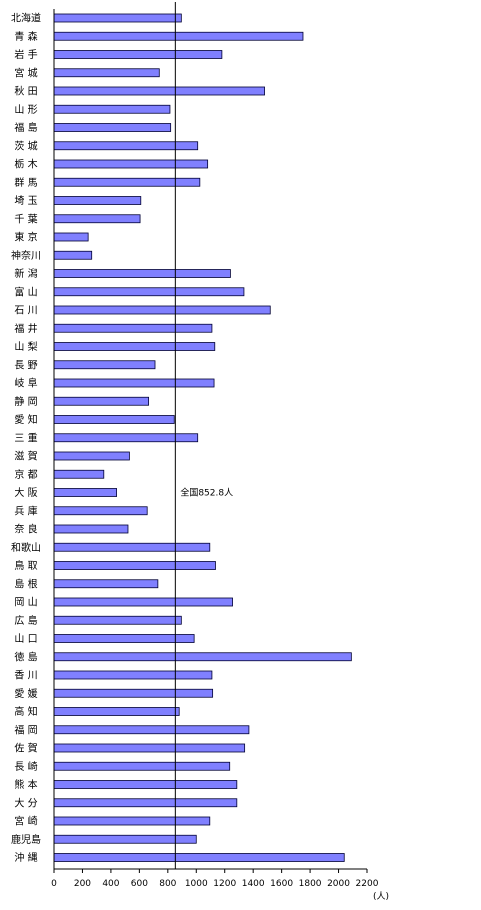 This screenshot has height=910, width=481. What do you see at coordinates (367, 884) in the screenshot?
I see `x-tick-label: 2200` at bounding box center [367, 884].